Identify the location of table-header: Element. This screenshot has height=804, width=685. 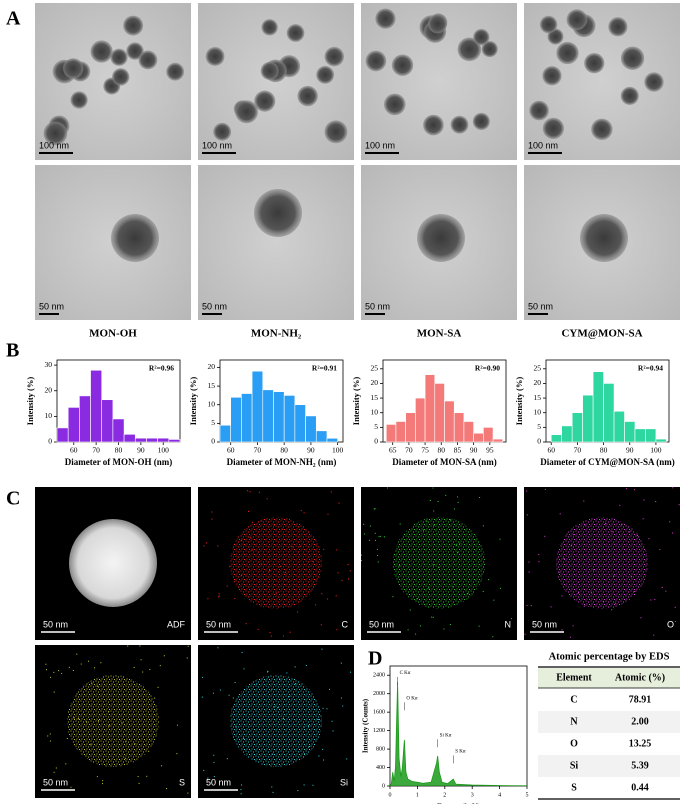
(574, 677).